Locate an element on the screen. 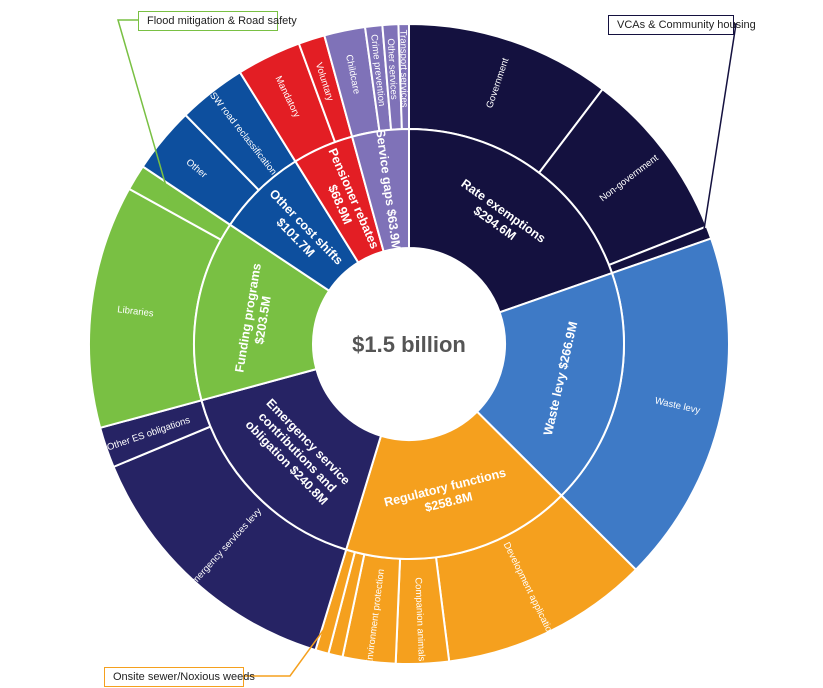  outer-label-service_gaps-2: Other services is located at coordinates (392, 69).